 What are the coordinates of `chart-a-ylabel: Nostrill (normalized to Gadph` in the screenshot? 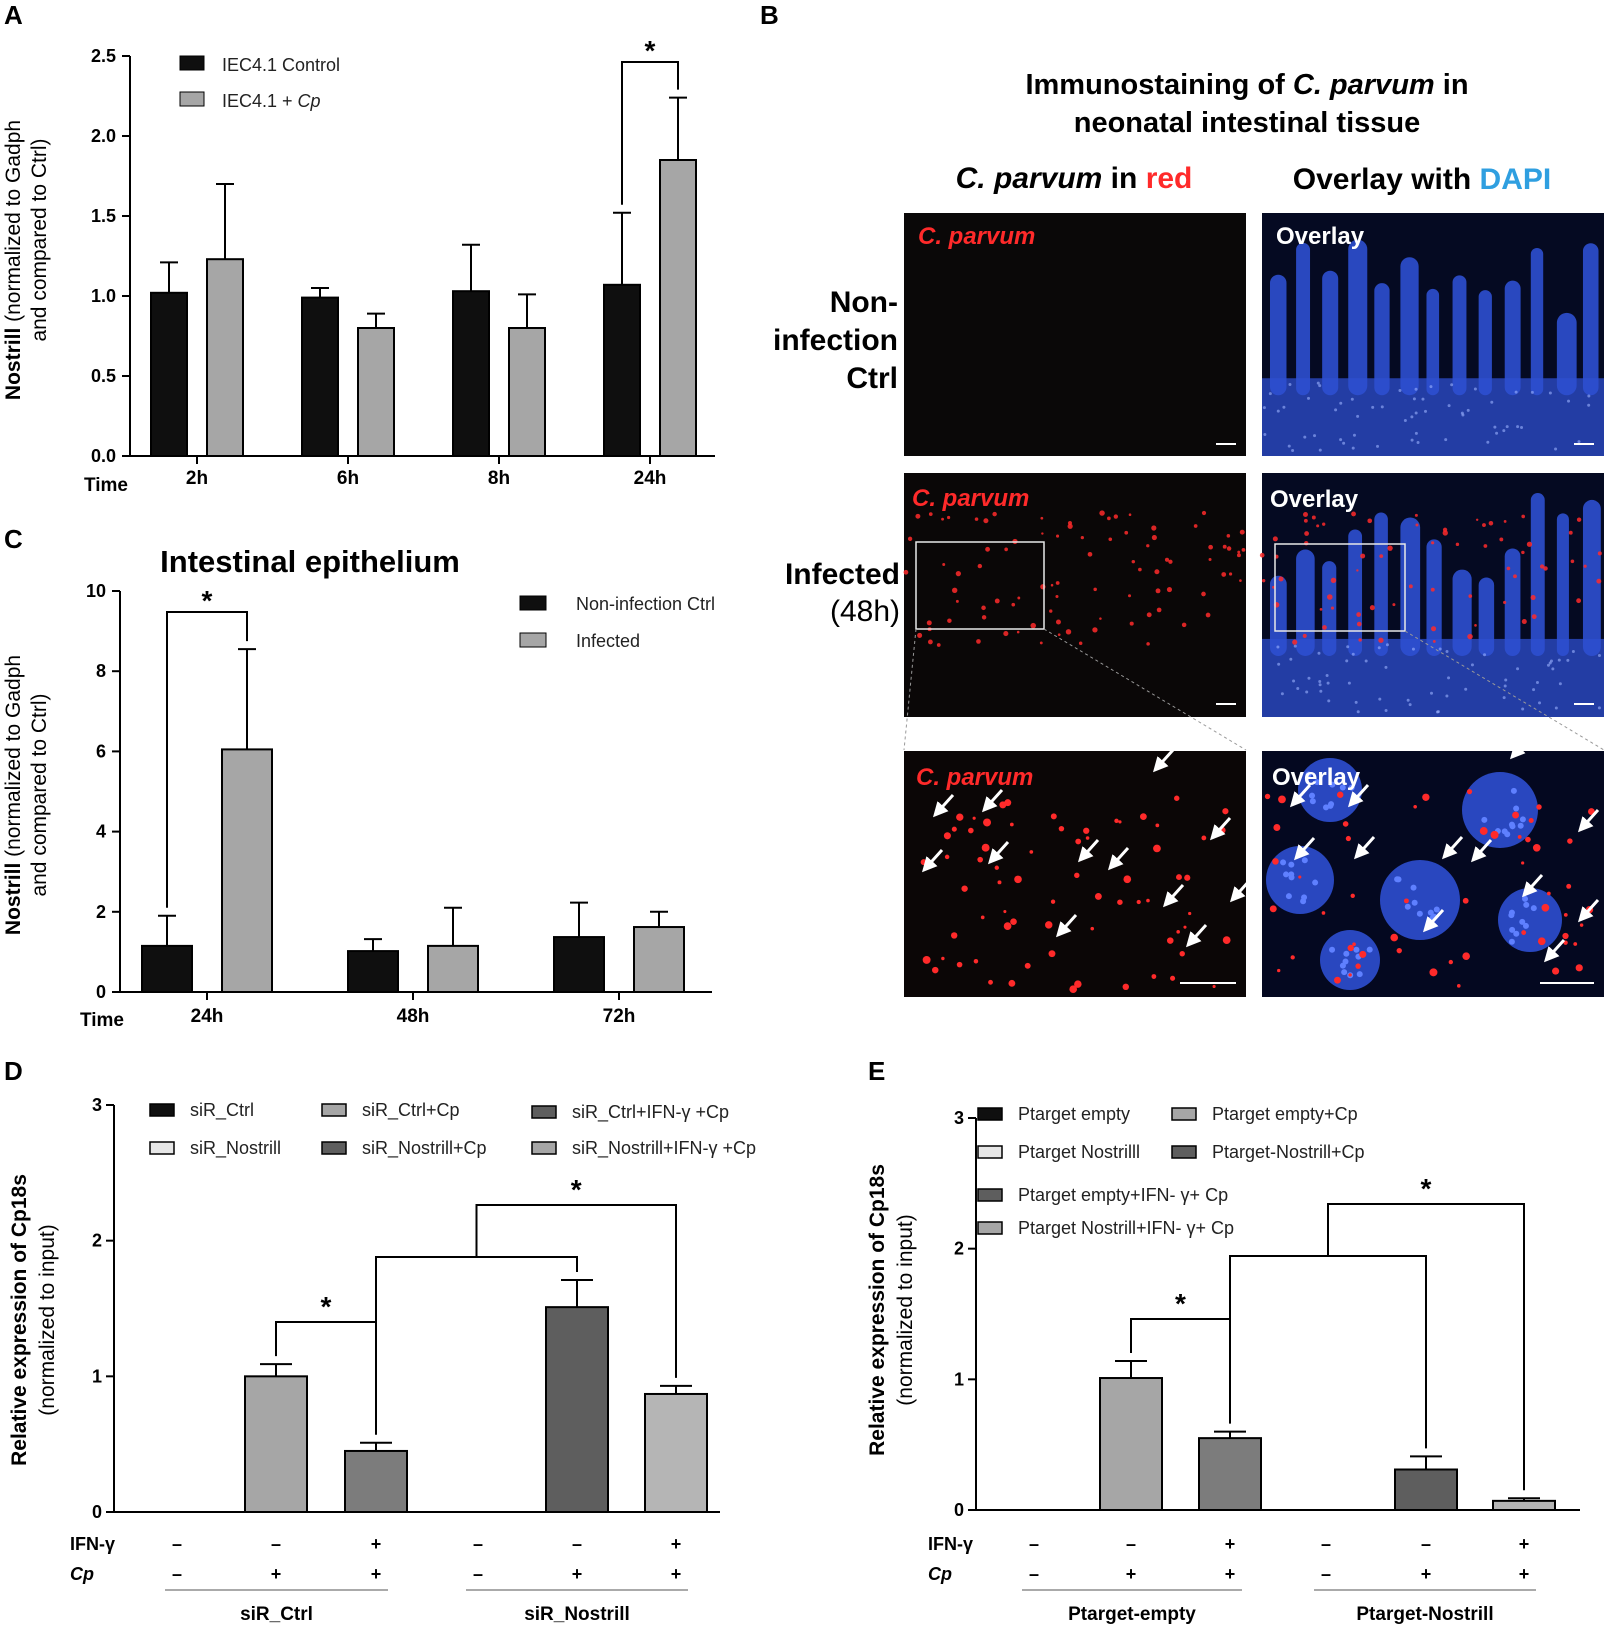 It's located at (13, 260).